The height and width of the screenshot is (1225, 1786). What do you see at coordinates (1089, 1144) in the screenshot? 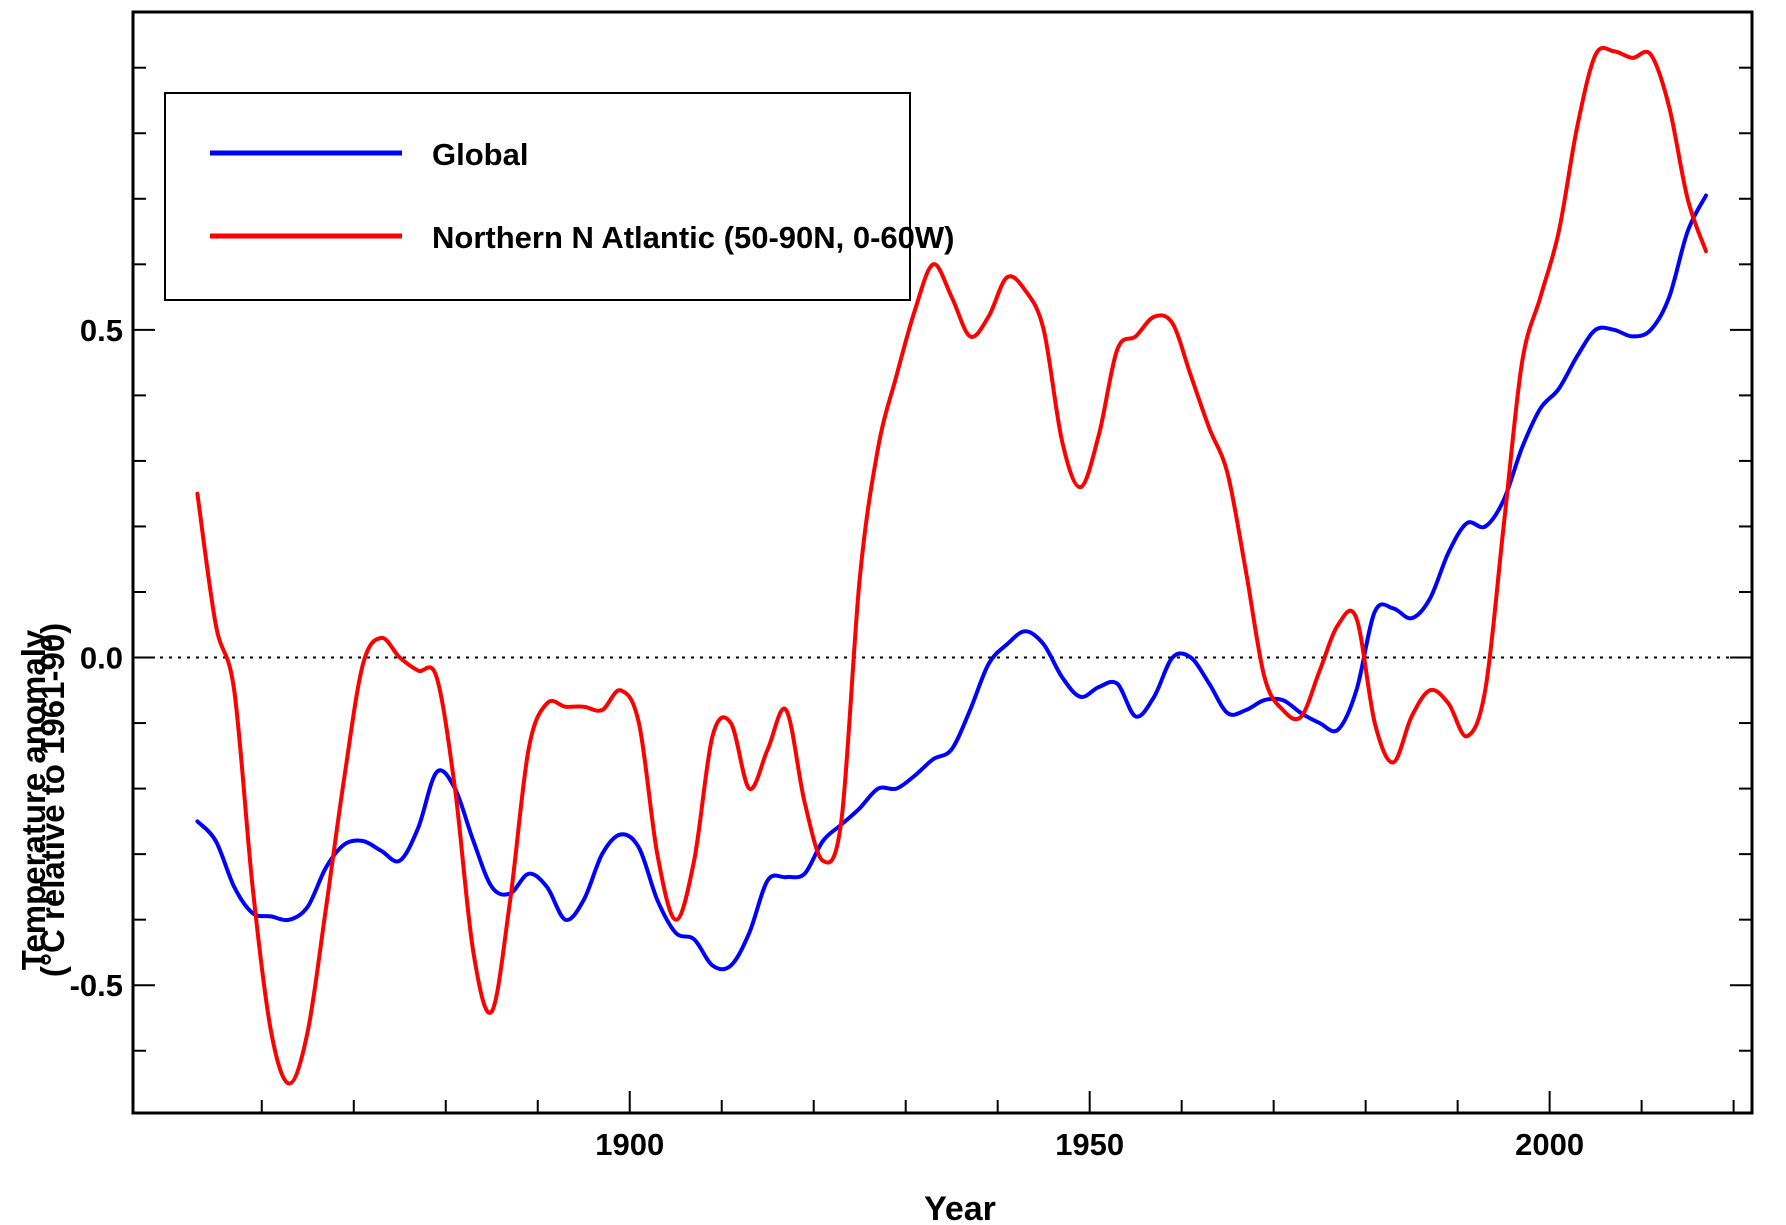
I see `x-tick-label: 1950` at bounding box center [1089, 1144].